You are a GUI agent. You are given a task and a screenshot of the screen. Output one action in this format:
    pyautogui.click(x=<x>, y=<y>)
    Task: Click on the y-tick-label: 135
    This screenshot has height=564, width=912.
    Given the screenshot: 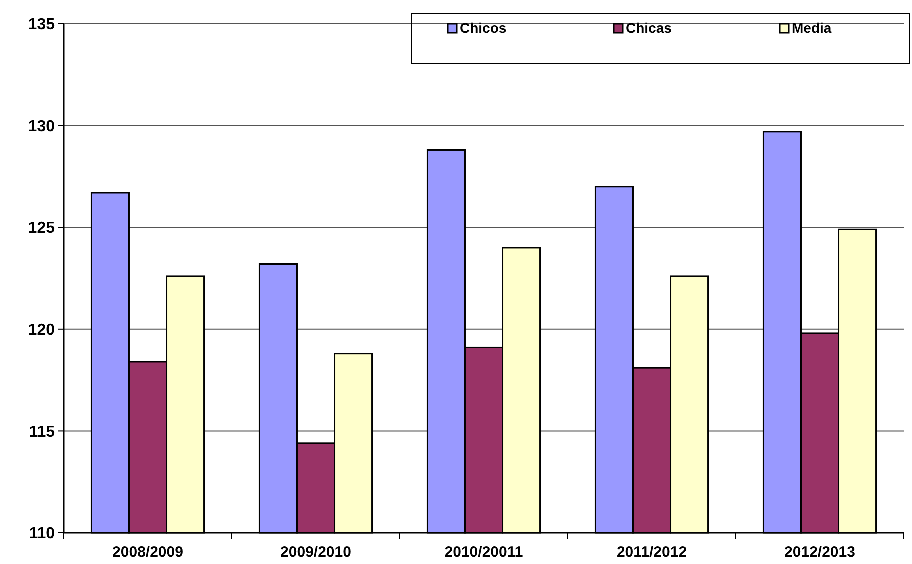 What is the action you would take?
    pyautogui.click(x=42, y=25)
    